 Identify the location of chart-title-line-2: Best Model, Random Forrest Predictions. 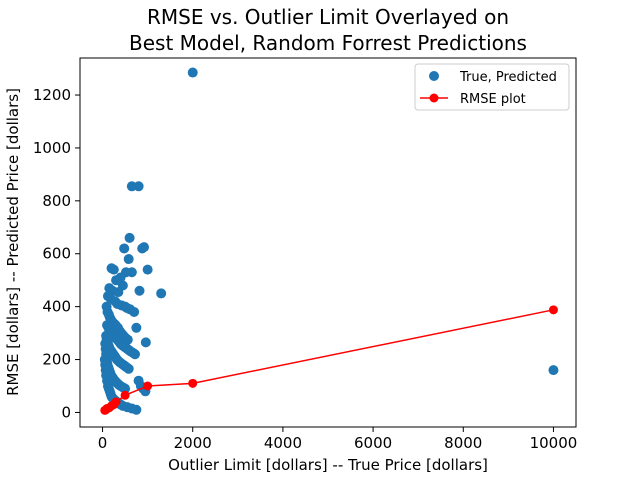
(328, 43).